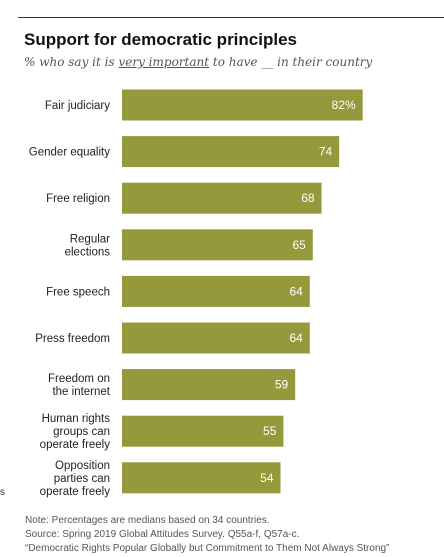 The width and height of the screenshot is (444, 557). Describe the element at coordinates (71, 62) in the screenshot. I see `subtitle-prefix: % who say it is` at that location.